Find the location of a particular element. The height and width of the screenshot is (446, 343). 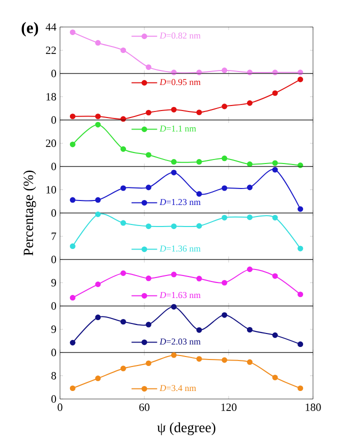

legend-label: D=1.63 nm is located at coordinates (180, 295).